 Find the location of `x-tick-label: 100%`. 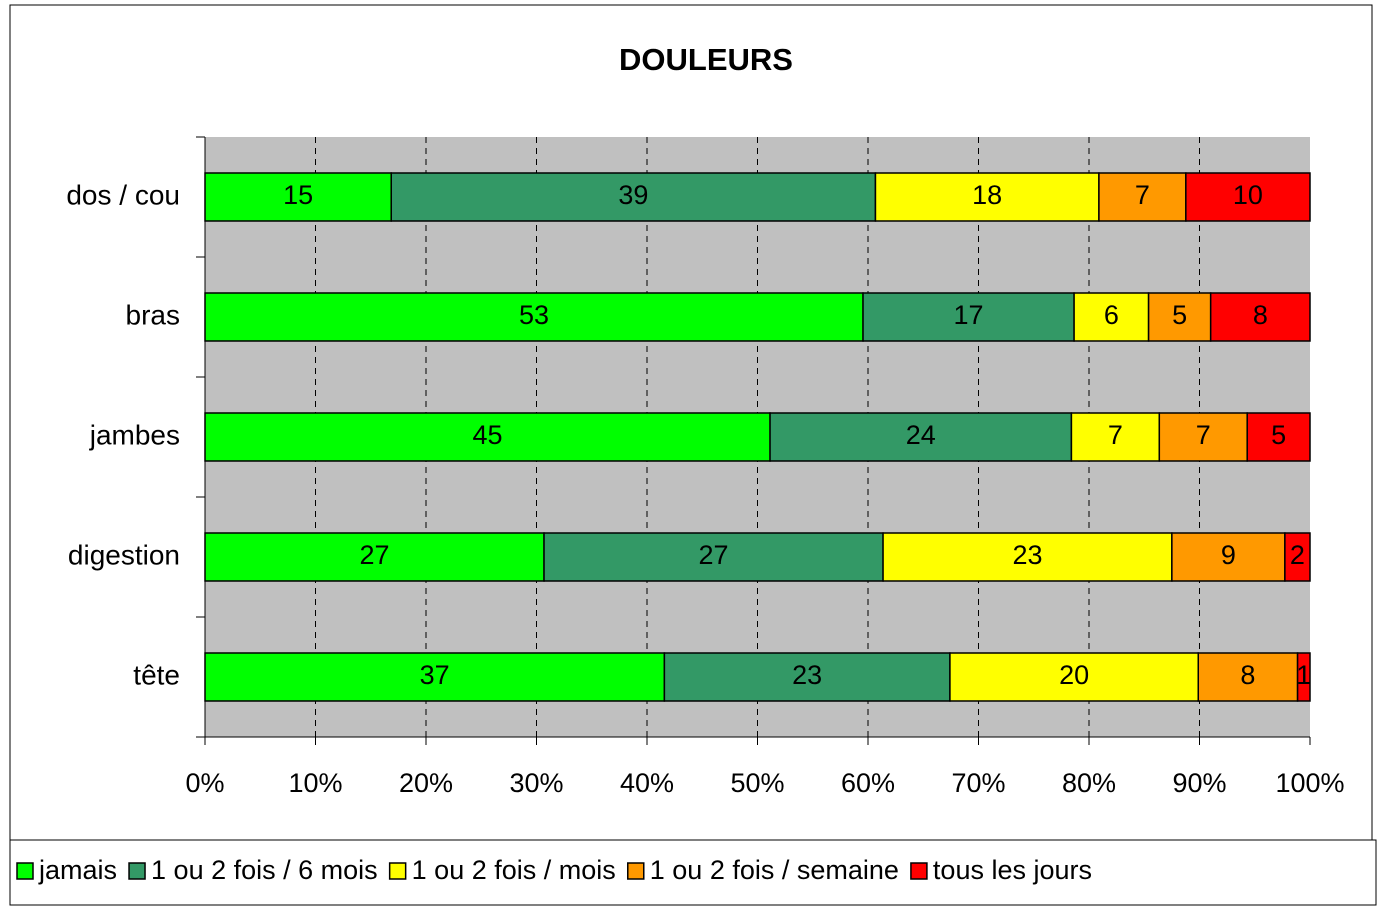

x-tick-label: 100% is located at coordinates (1309, 783).